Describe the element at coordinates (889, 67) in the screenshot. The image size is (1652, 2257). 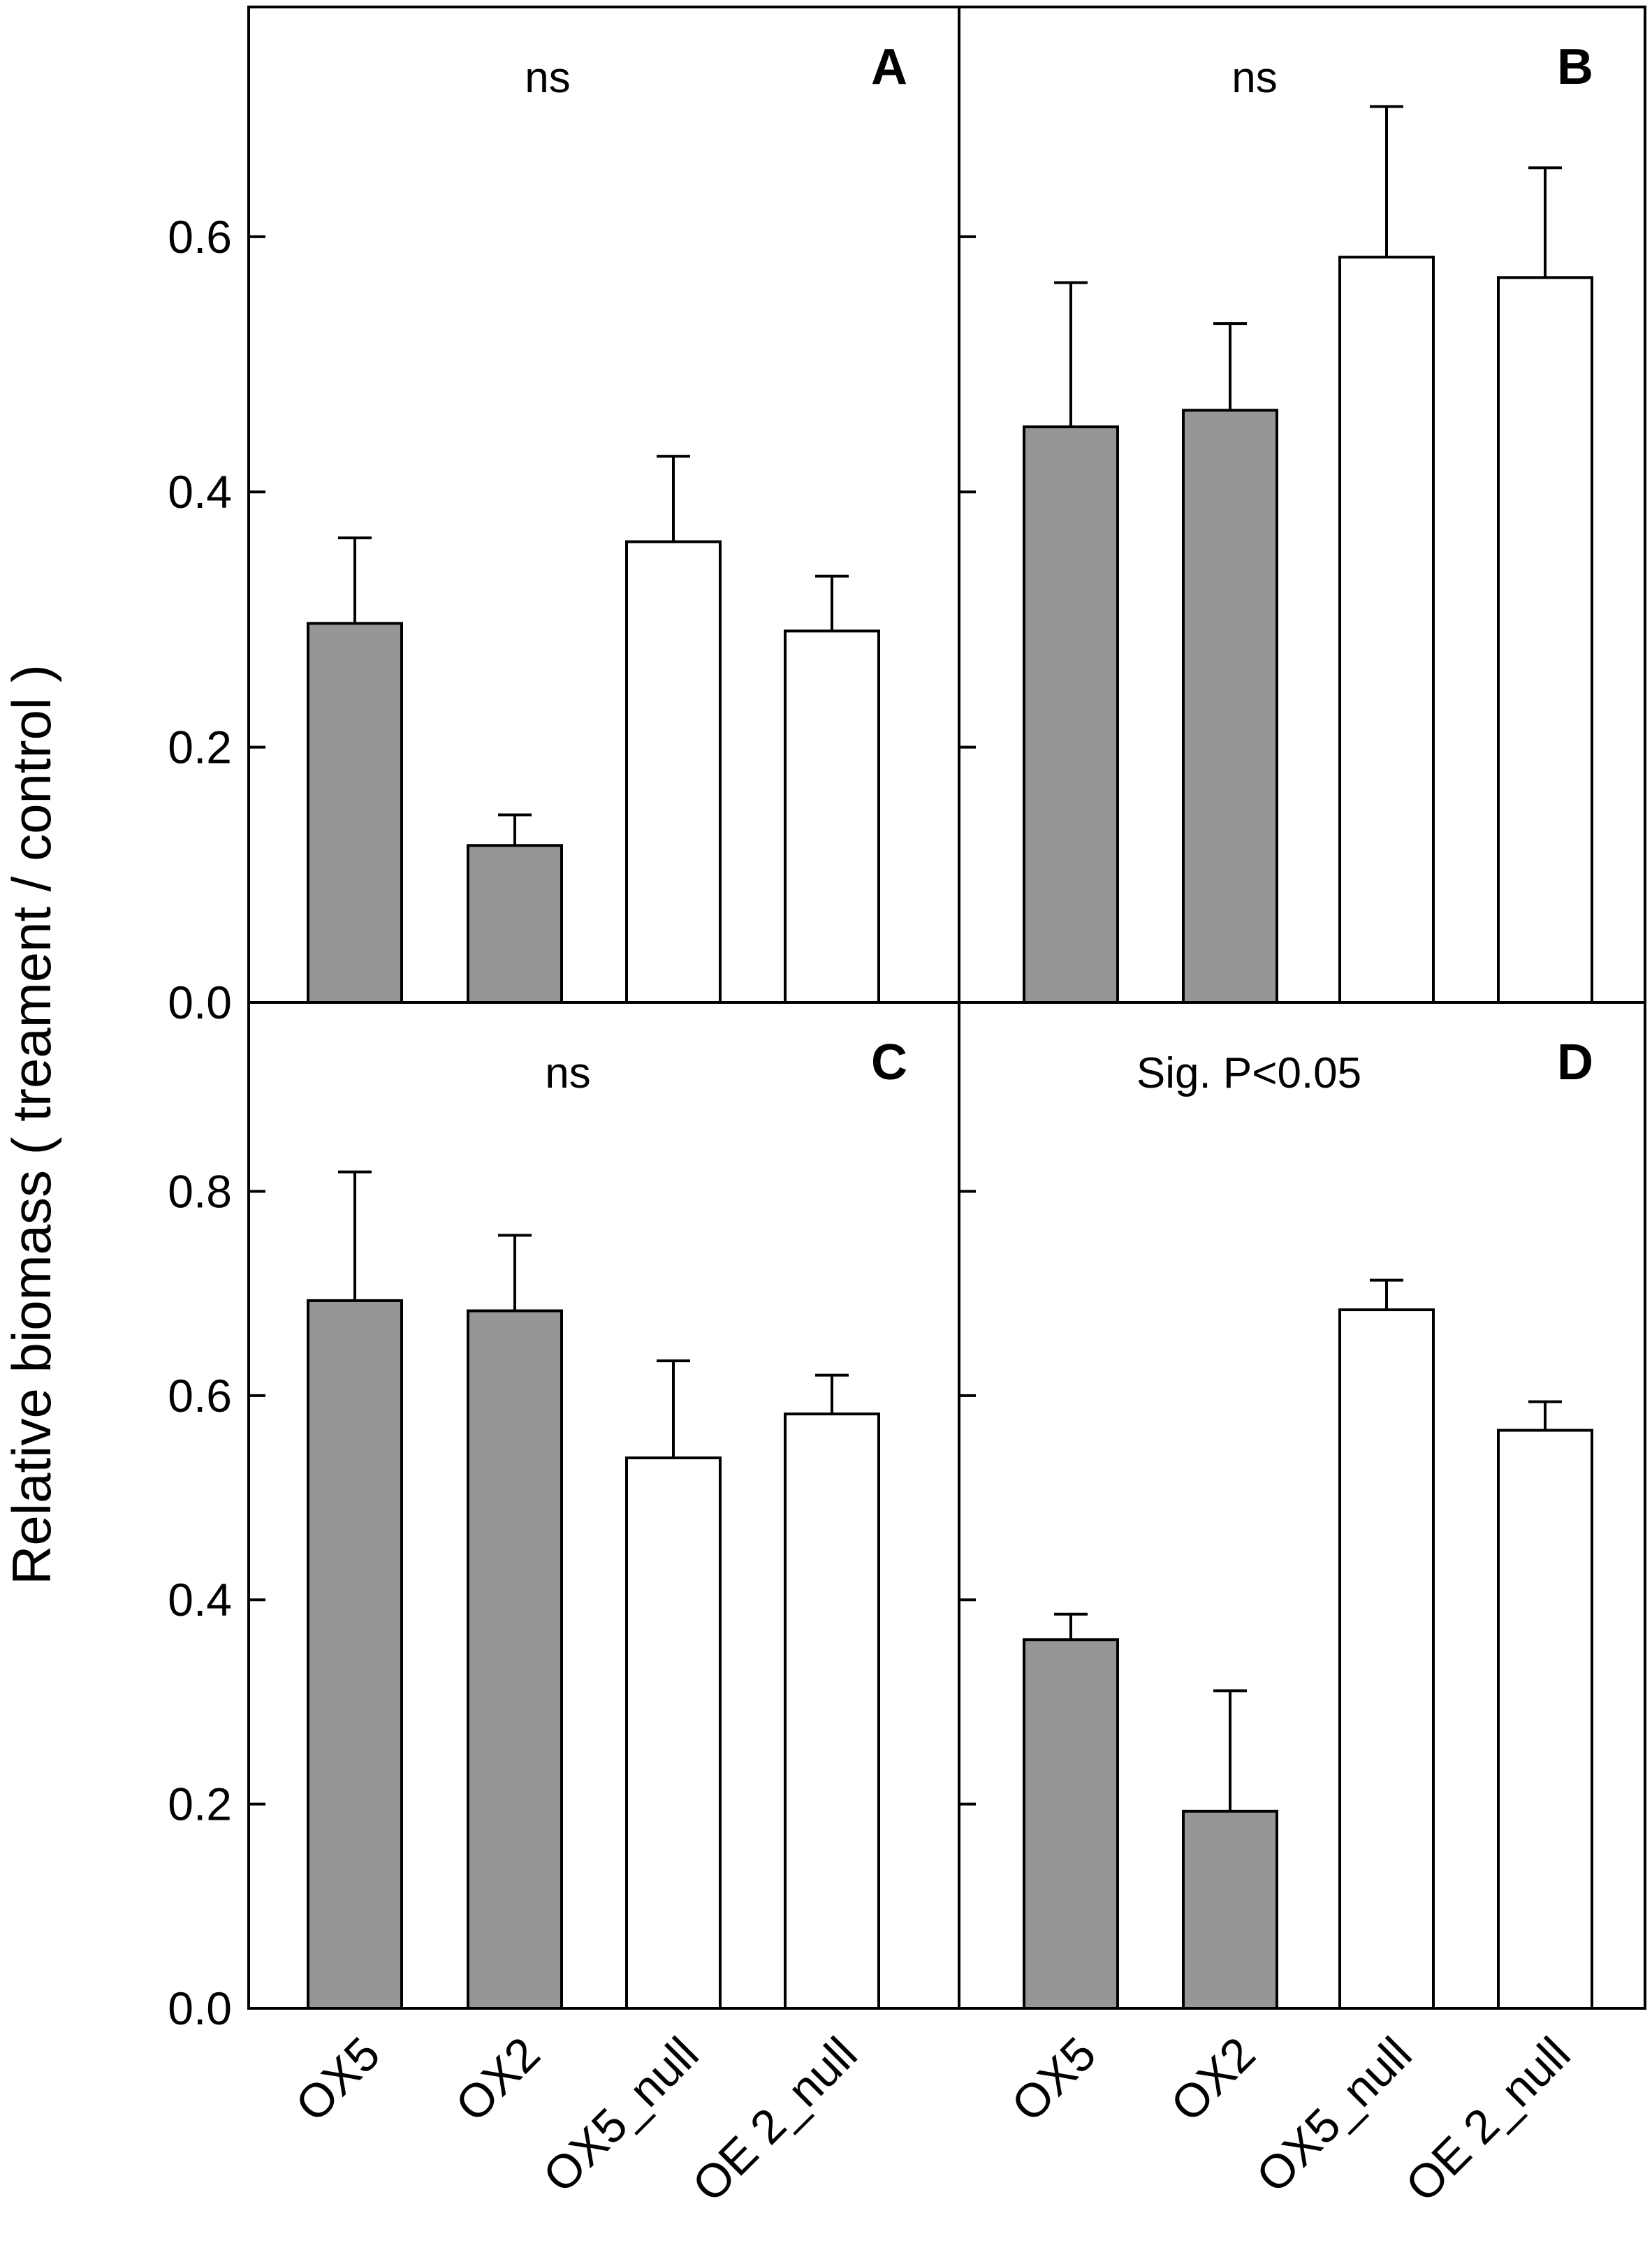
I see `panel-letter: A` at that location.